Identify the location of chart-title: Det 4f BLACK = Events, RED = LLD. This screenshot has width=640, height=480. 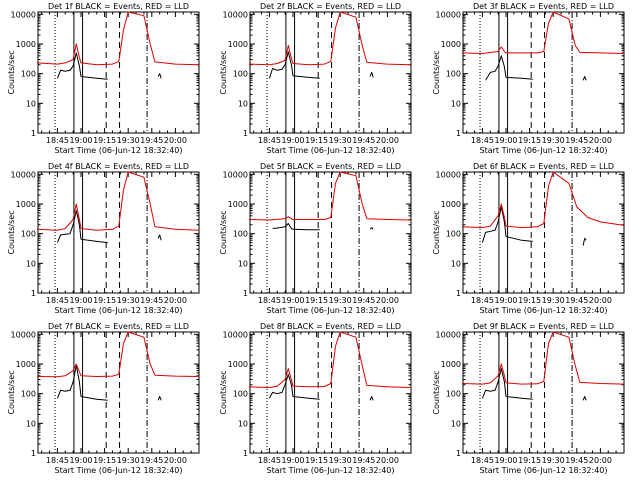
(118, 166).